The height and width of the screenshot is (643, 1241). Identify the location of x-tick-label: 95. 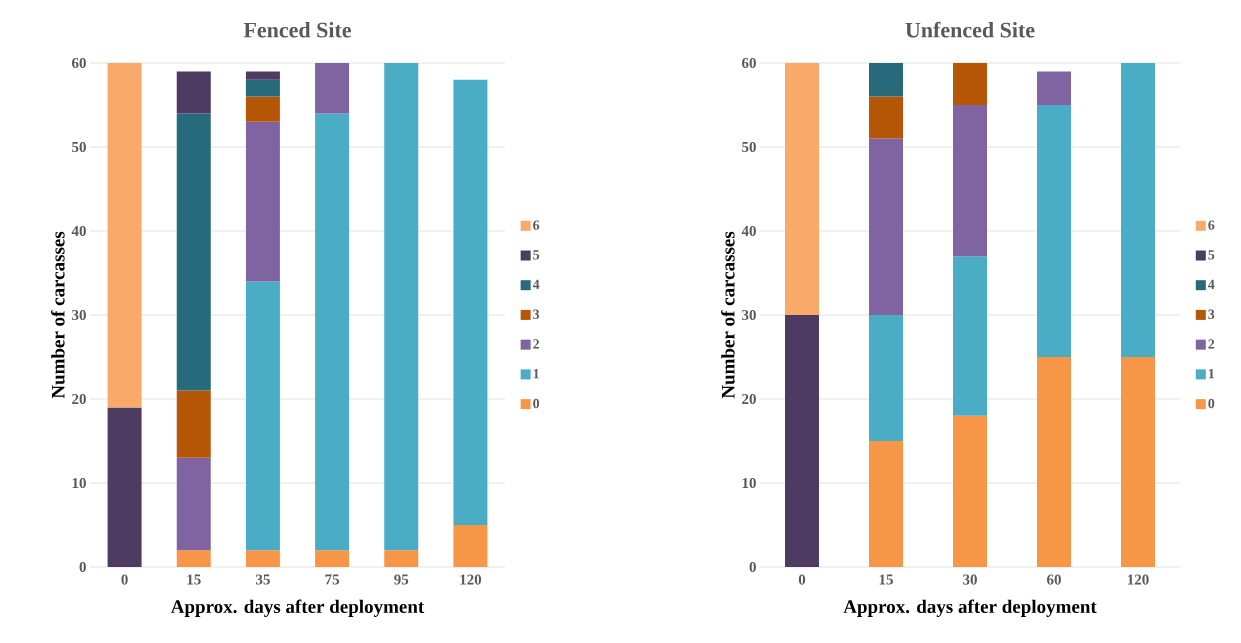
(401, 579).